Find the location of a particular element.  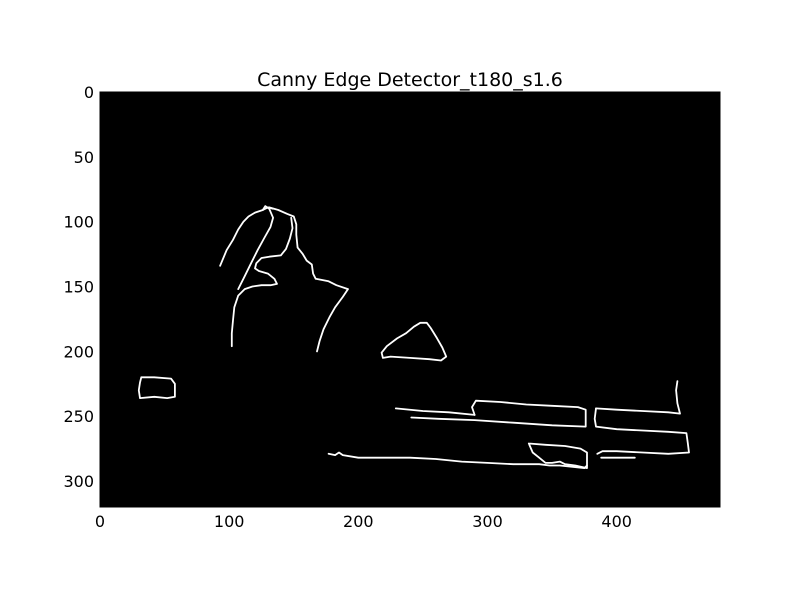

y-tick-label: 150 is located at coordinates (78, 287).